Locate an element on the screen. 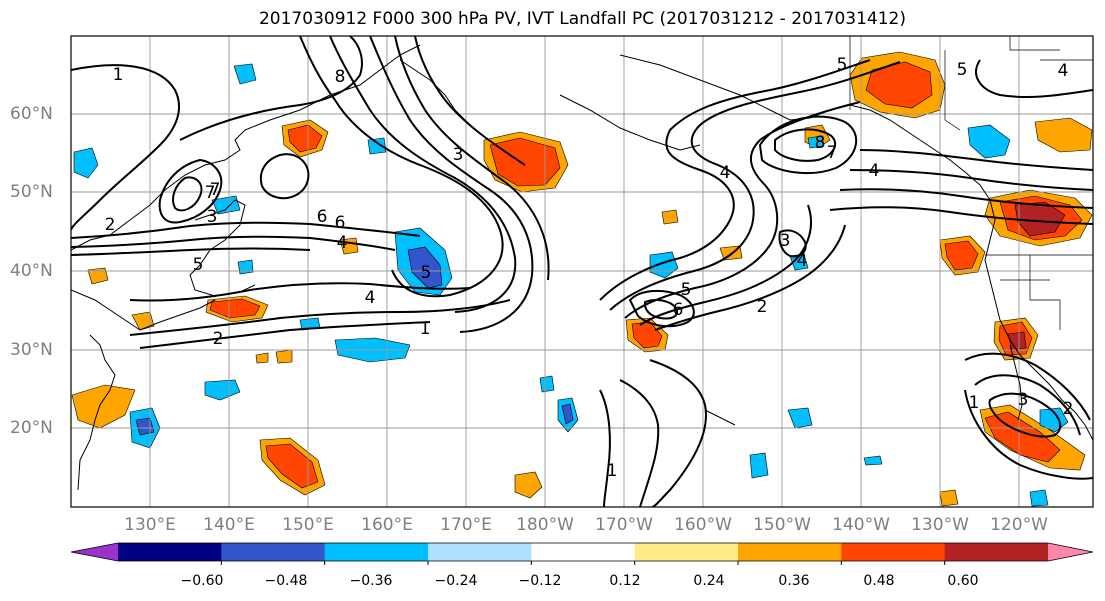 The height and width of the screenshot is (601, 1105). lon-label-150w: 150°W is located at coordinates (782, 525).